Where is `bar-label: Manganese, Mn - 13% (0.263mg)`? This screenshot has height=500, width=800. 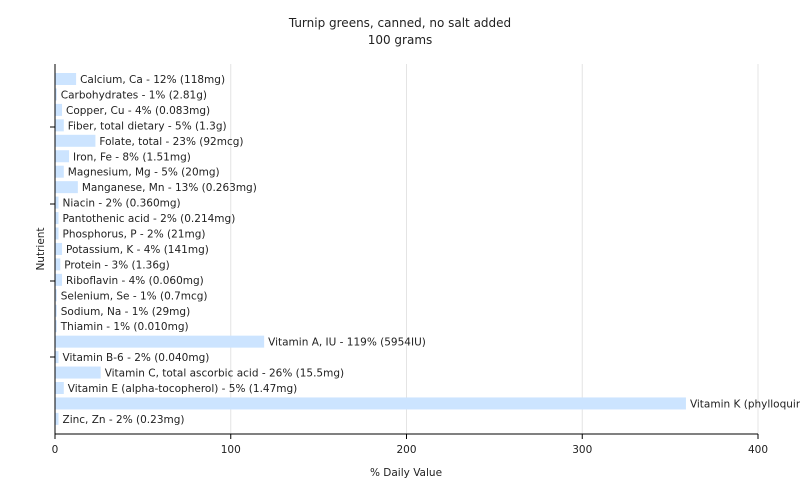
bar-label: Manganese, Mn - 13% (0.263mg) is located at coordinates (169, 188).